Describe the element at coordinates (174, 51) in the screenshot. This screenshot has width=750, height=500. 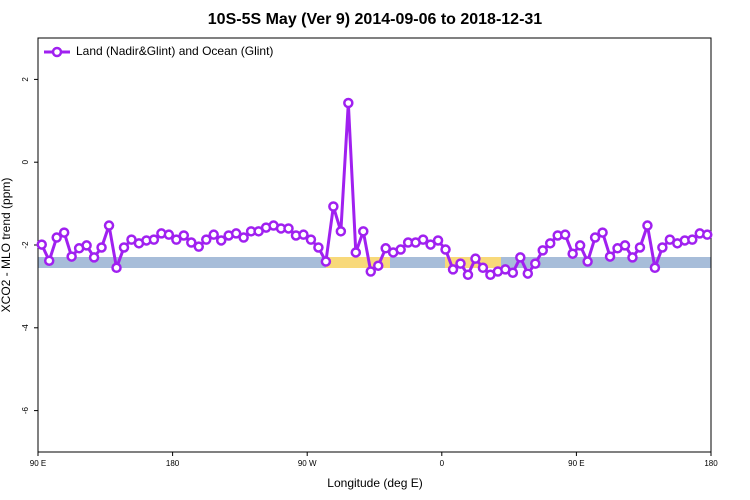
I see `legend-label: Land (Nadir&Glint) and Ocean (Glint)` at that location.